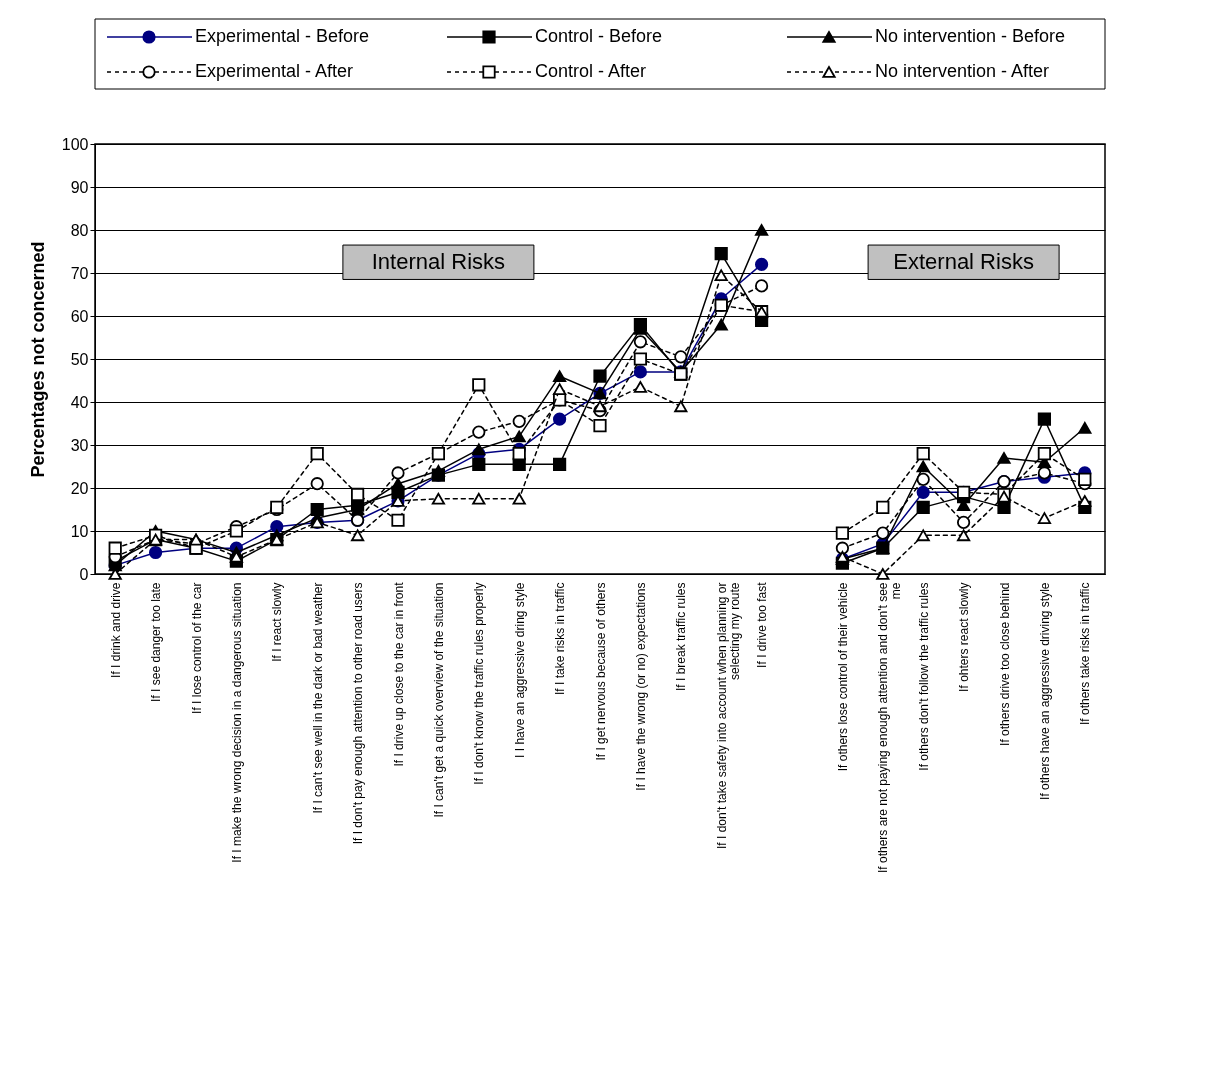 Image resolution: width=1214 pixels, height=1073 pixels. I want to click on legend-label: No intervention - After, so click(962, 71).